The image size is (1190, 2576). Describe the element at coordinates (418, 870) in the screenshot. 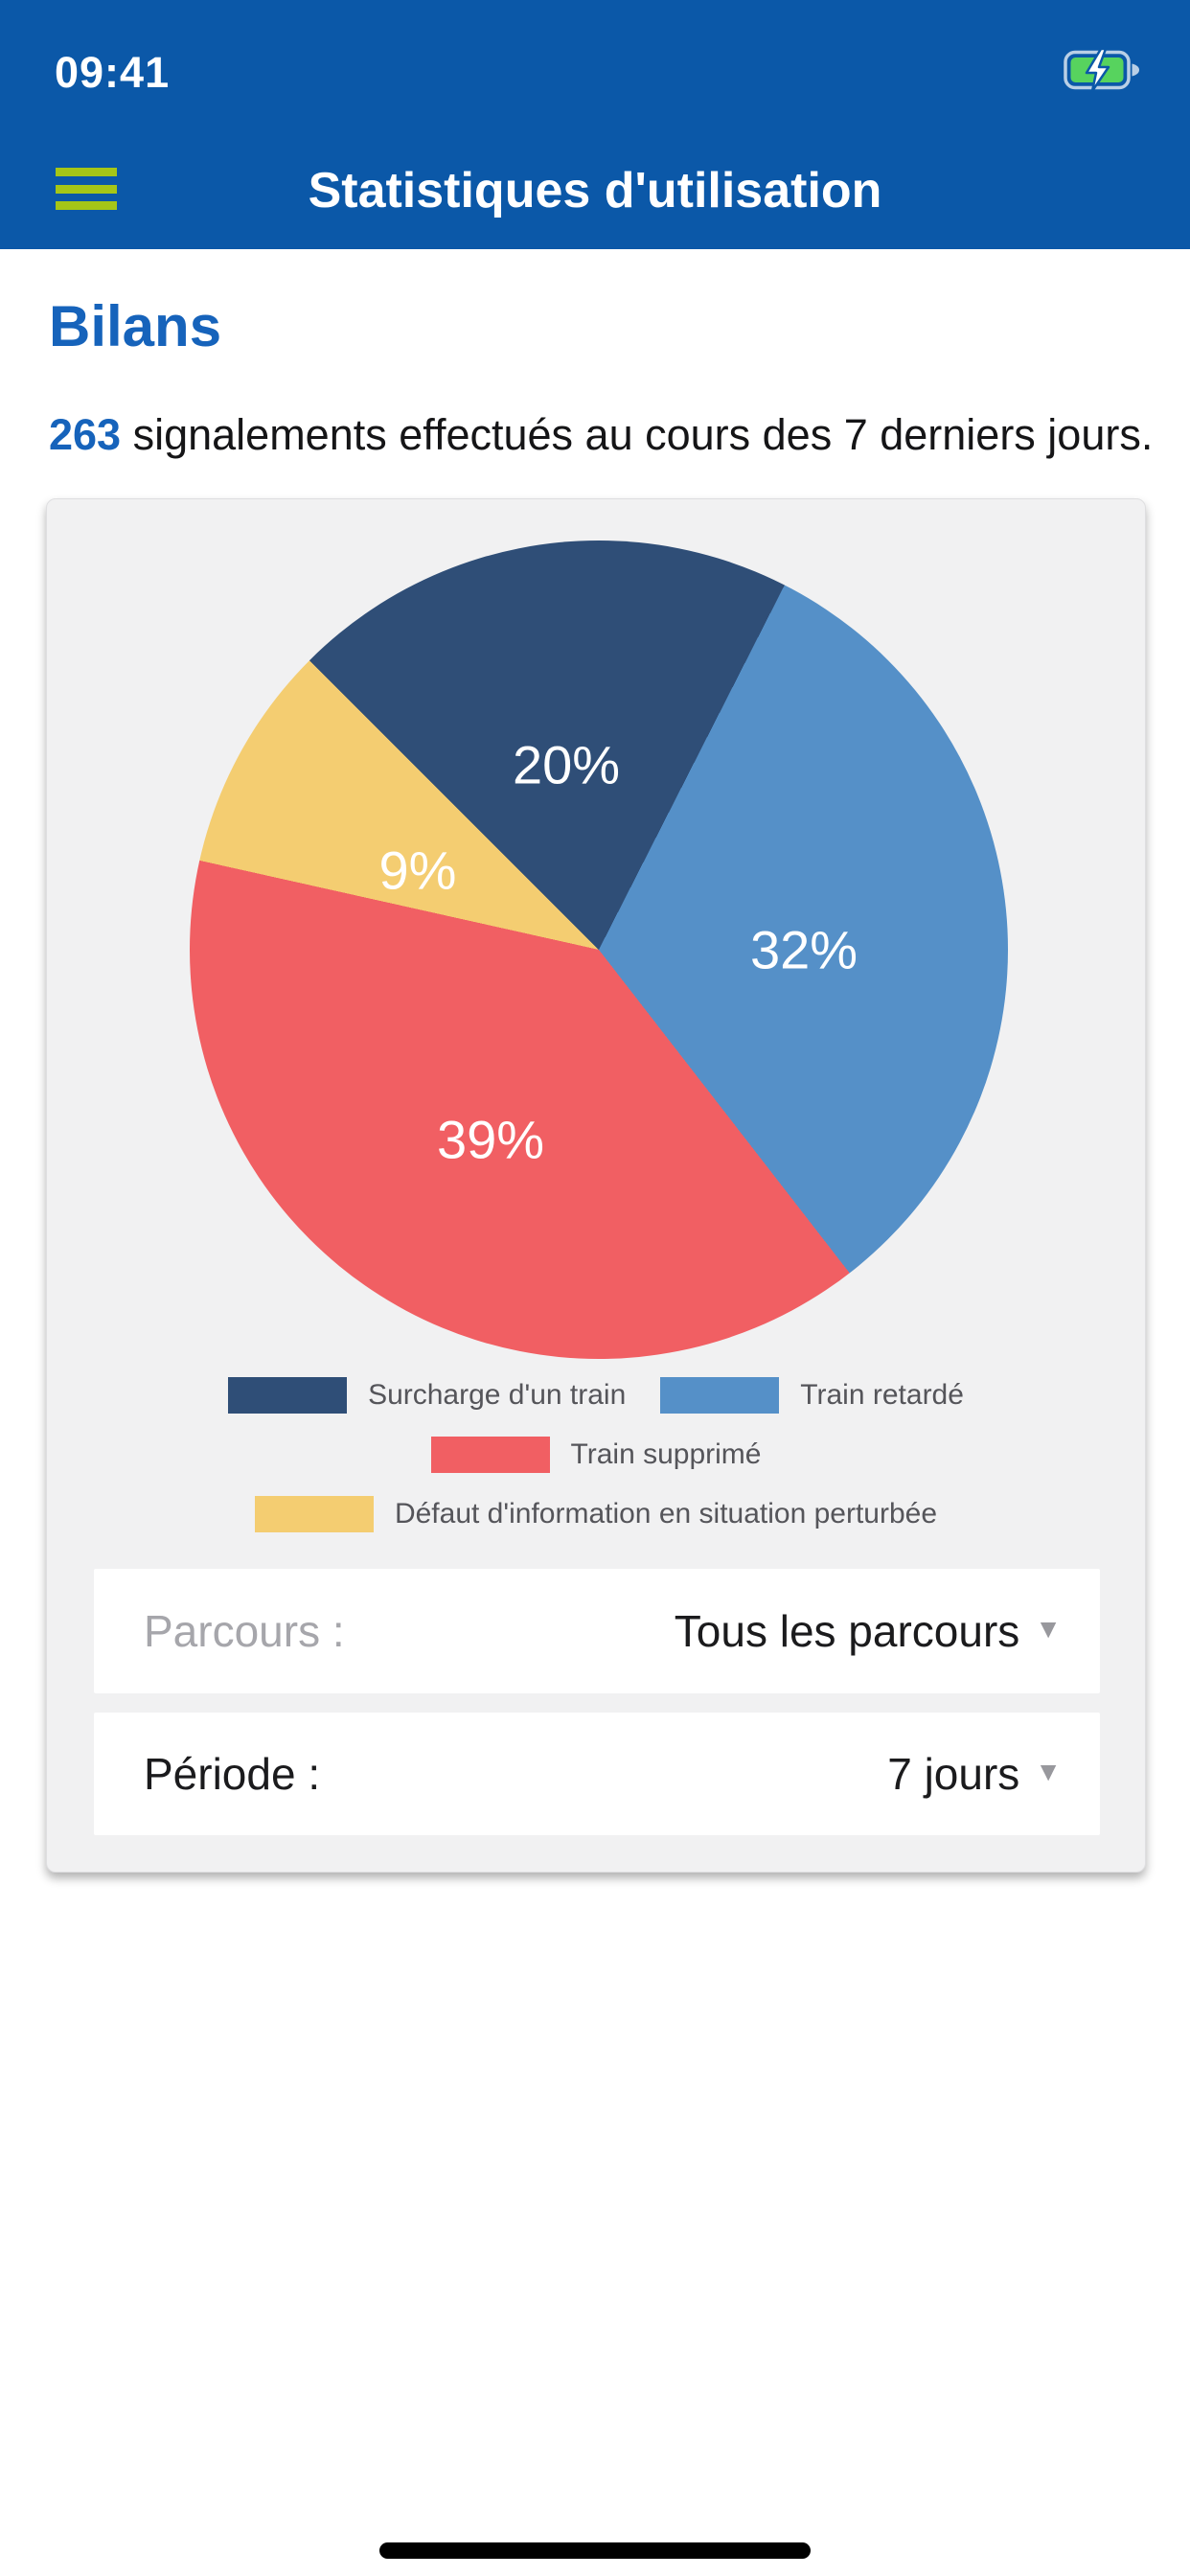

I see `pie-slice-label-defaut: 9%` at that location.